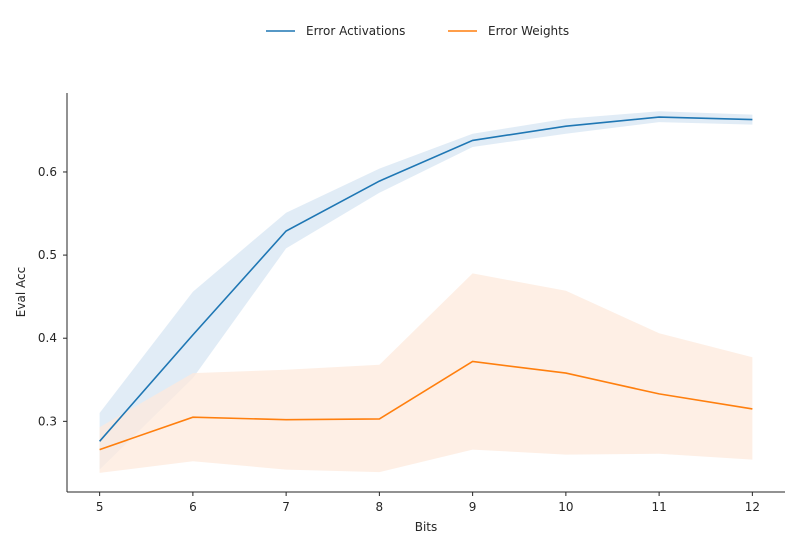  What do you see at coordinates (47, 338) in the screenshot?
I see `y-tick-label: 0.4` at bounding box center [47, 338].